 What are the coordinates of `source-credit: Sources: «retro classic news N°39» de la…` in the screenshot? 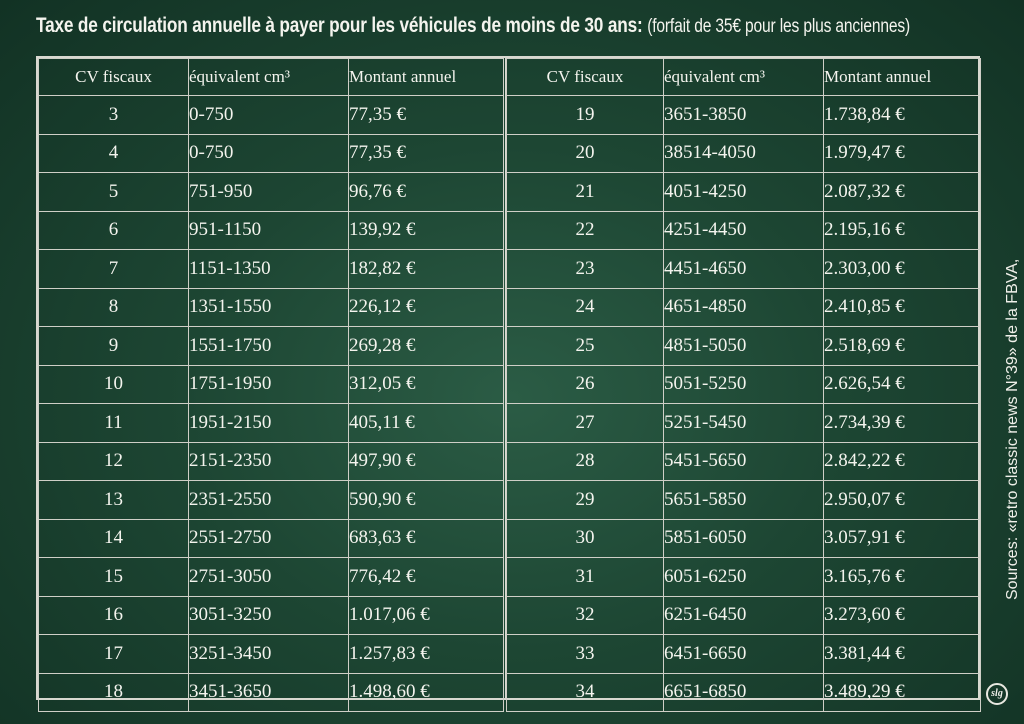 It's located at (1012, 429).